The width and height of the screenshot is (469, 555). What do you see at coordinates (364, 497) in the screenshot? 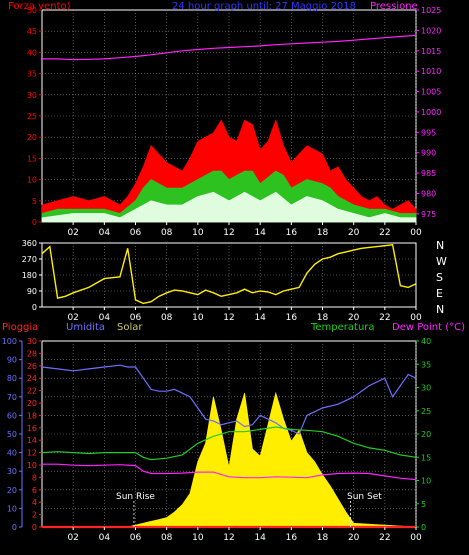
I see `sunset-annotation: Sun Set` at bounding box center [364, 497].